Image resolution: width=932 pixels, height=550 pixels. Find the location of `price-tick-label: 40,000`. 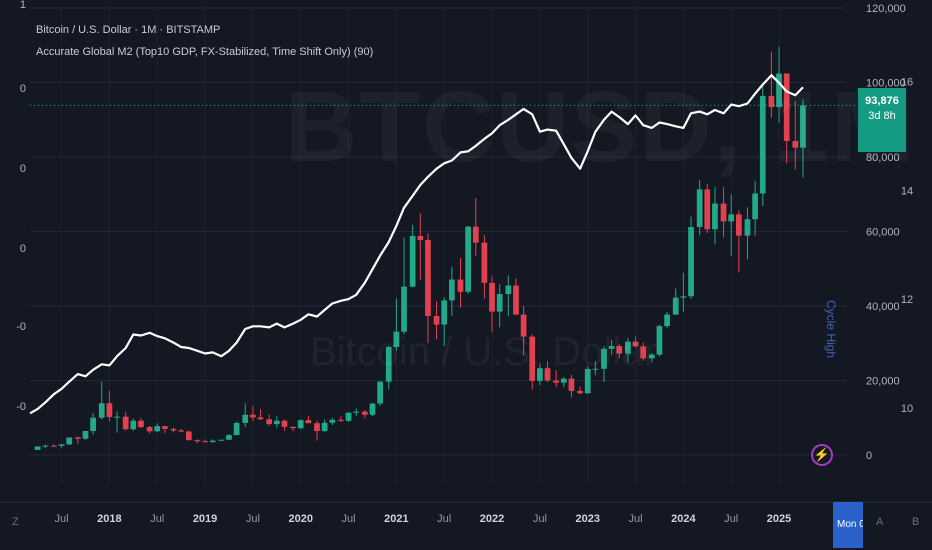

price-tick-label: 40,000 is located at coordinates (883, 307).